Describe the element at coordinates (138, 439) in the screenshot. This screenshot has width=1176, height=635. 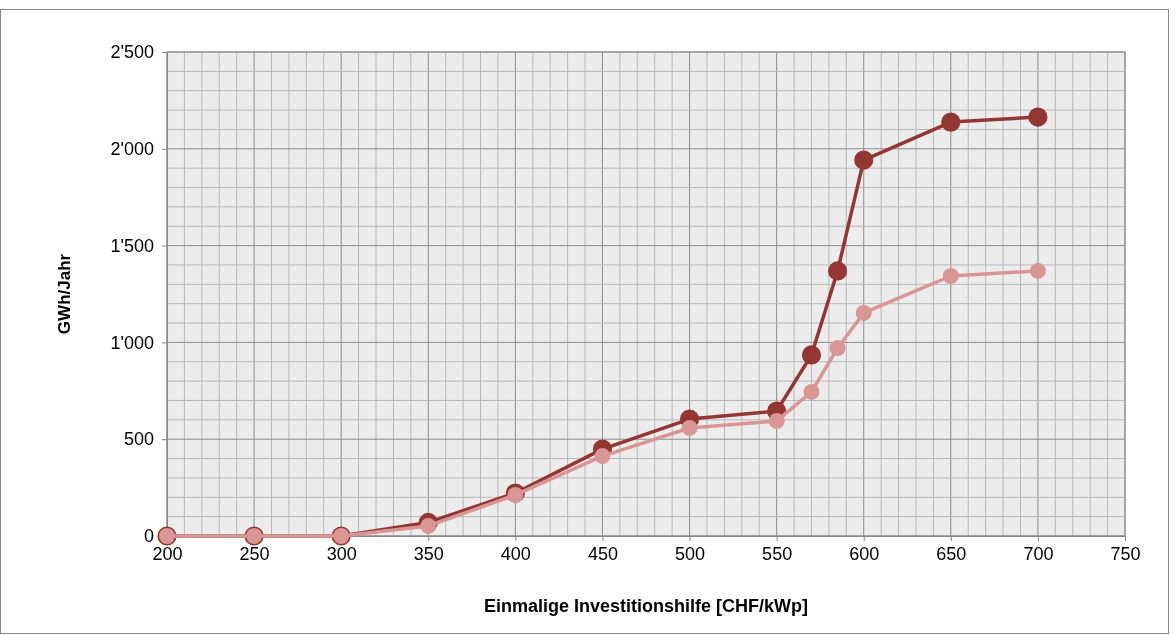
I see `y-tick-label: 500` at that location.